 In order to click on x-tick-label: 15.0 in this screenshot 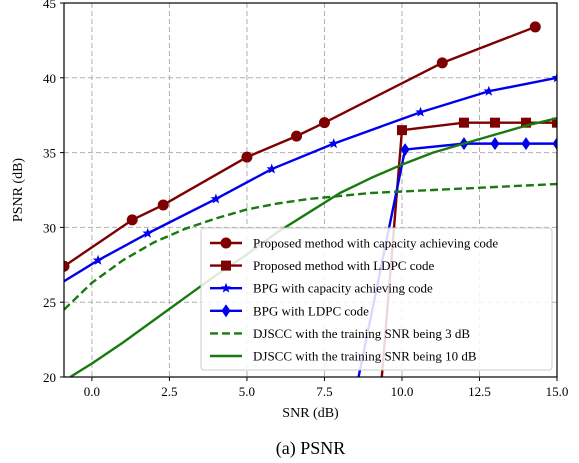, I will do `click(557, 391)`.